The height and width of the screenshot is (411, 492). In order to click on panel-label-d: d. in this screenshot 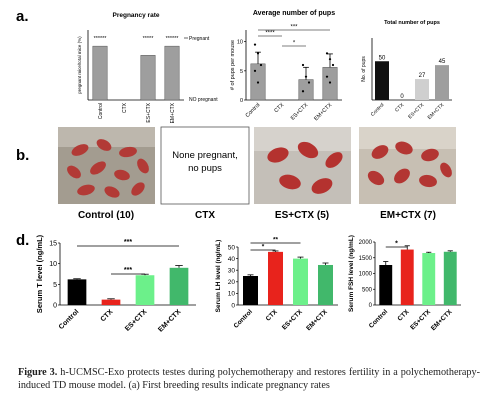, I will do `click(22, 240)`.